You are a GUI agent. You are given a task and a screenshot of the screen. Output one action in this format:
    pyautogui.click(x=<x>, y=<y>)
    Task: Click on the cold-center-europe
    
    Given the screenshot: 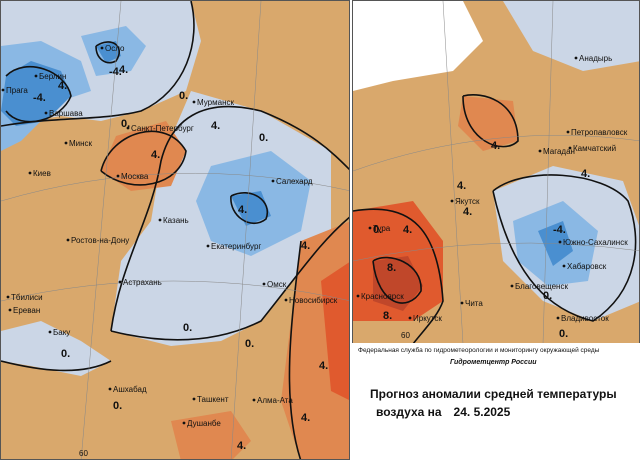 What is the action you would take?
    pyautogui.click(x=36, y=93)
    